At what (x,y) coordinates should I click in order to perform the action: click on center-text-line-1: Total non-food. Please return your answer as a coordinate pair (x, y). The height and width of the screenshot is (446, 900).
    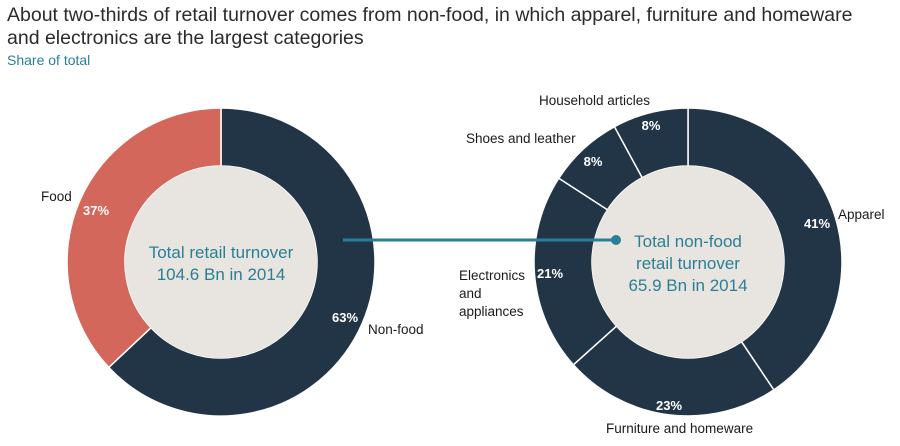
    Looking at the image, I should click on (688, 241).